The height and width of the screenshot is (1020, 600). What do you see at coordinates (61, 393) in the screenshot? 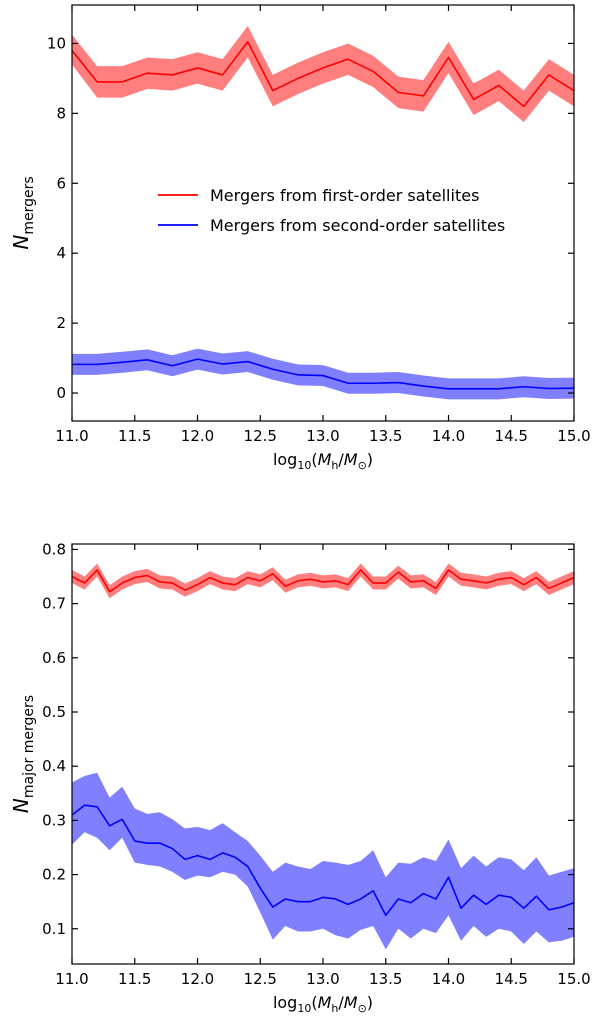
I see `top-y-tick-label: 0` at bounding box center [61, 393].